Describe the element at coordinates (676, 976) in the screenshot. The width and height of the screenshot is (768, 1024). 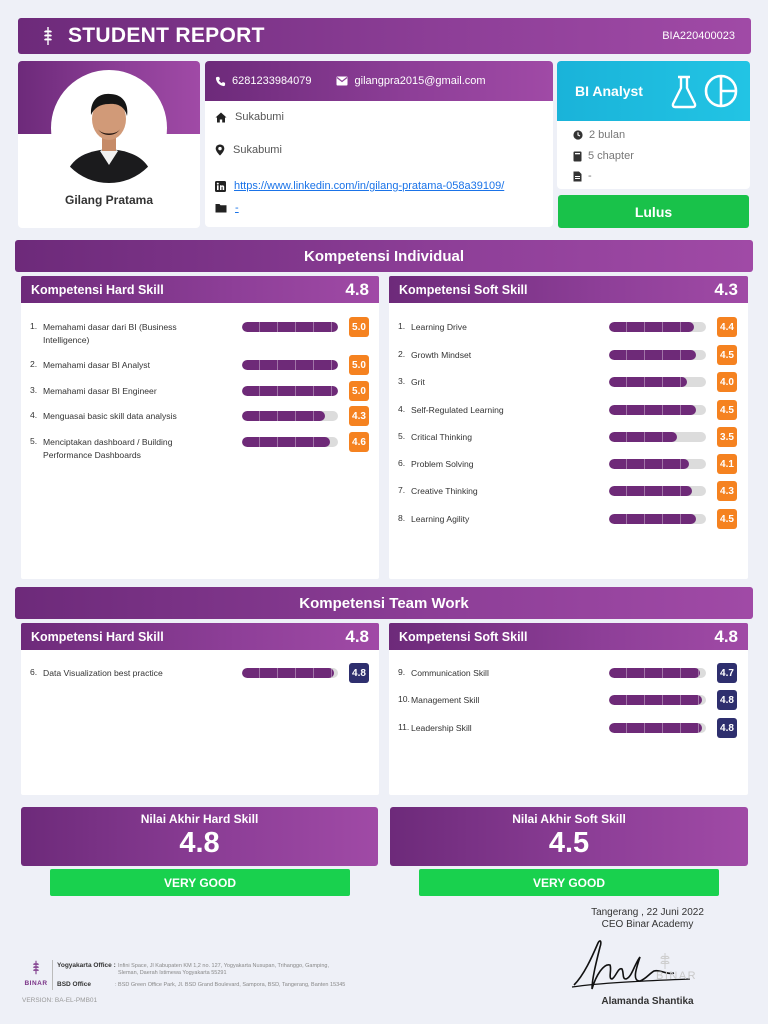
I see `svg-text: BINAR` at that location.